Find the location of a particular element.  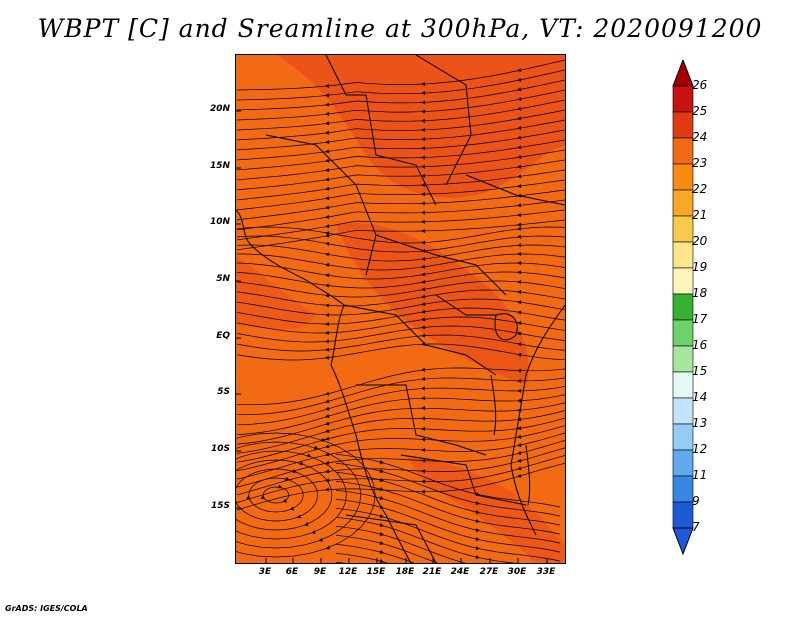

warm-region-southeast is located at coordinates (485, 509).